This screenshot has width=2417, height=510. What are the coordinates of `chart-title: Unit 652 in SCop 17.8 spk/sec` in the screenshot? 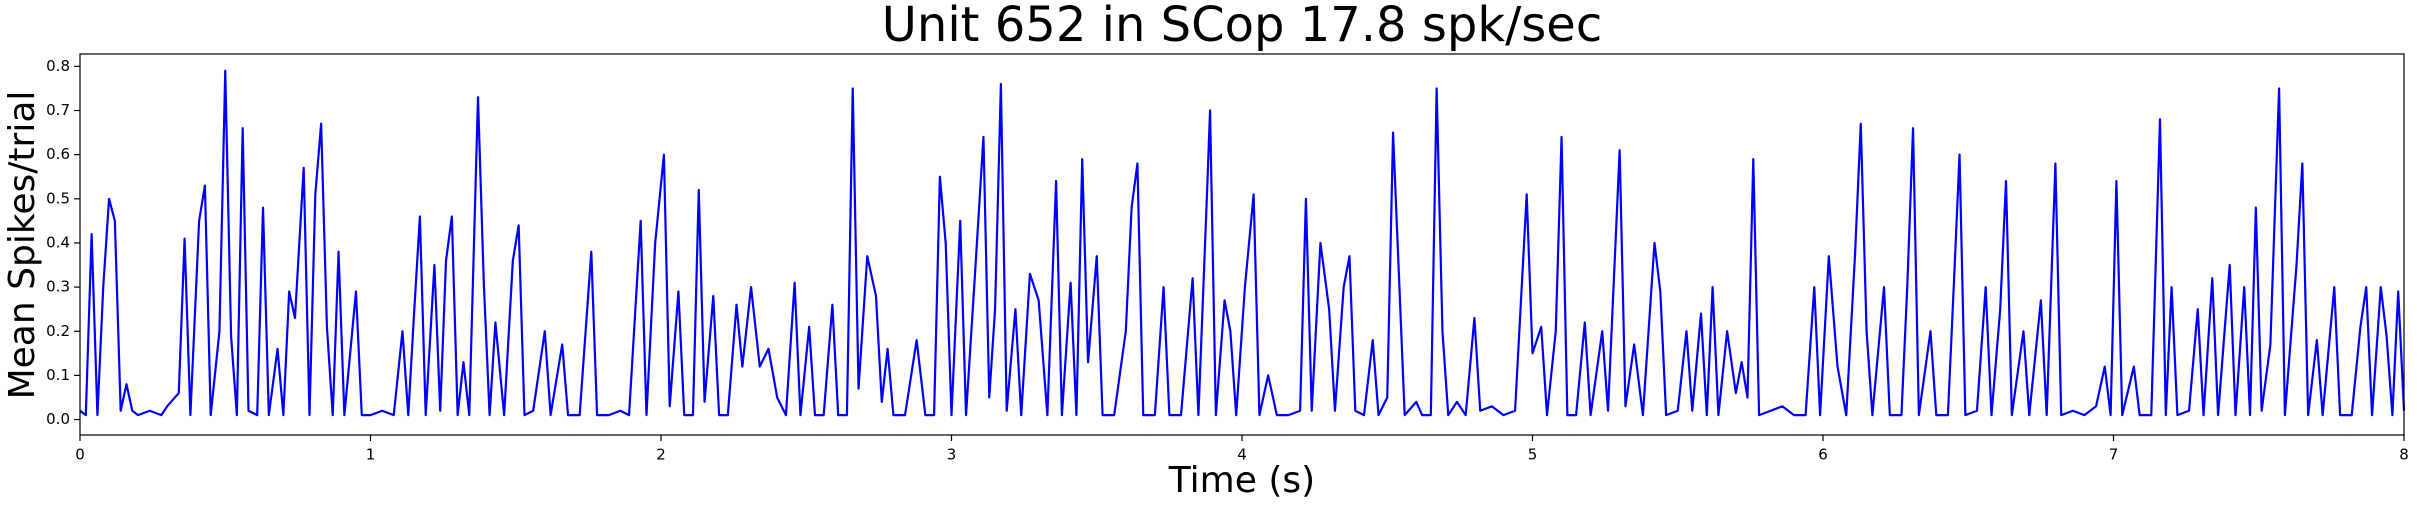 It's located at (1242, 26).